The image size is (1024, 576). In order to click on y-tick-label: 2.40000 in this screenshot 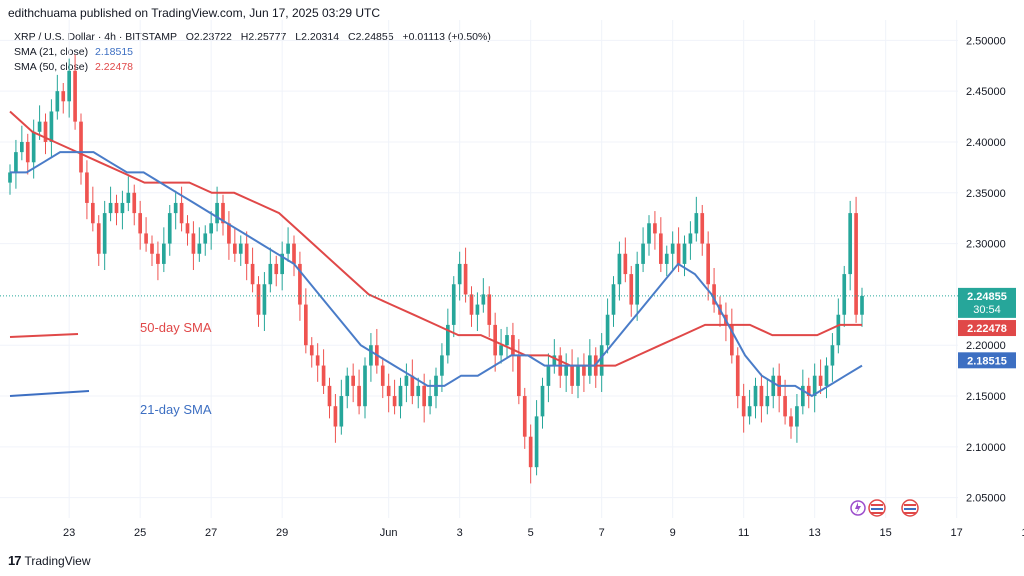, I will do `click(986, 143)`.